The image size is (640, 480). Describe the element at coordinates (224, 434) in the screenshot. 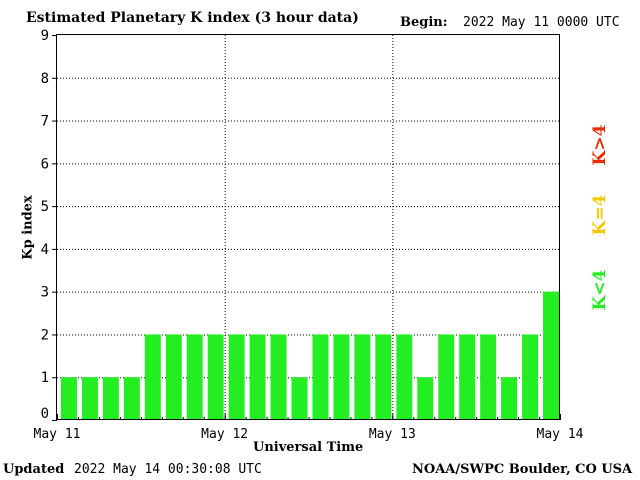

I see `x-tick-label: May 12` at that location.